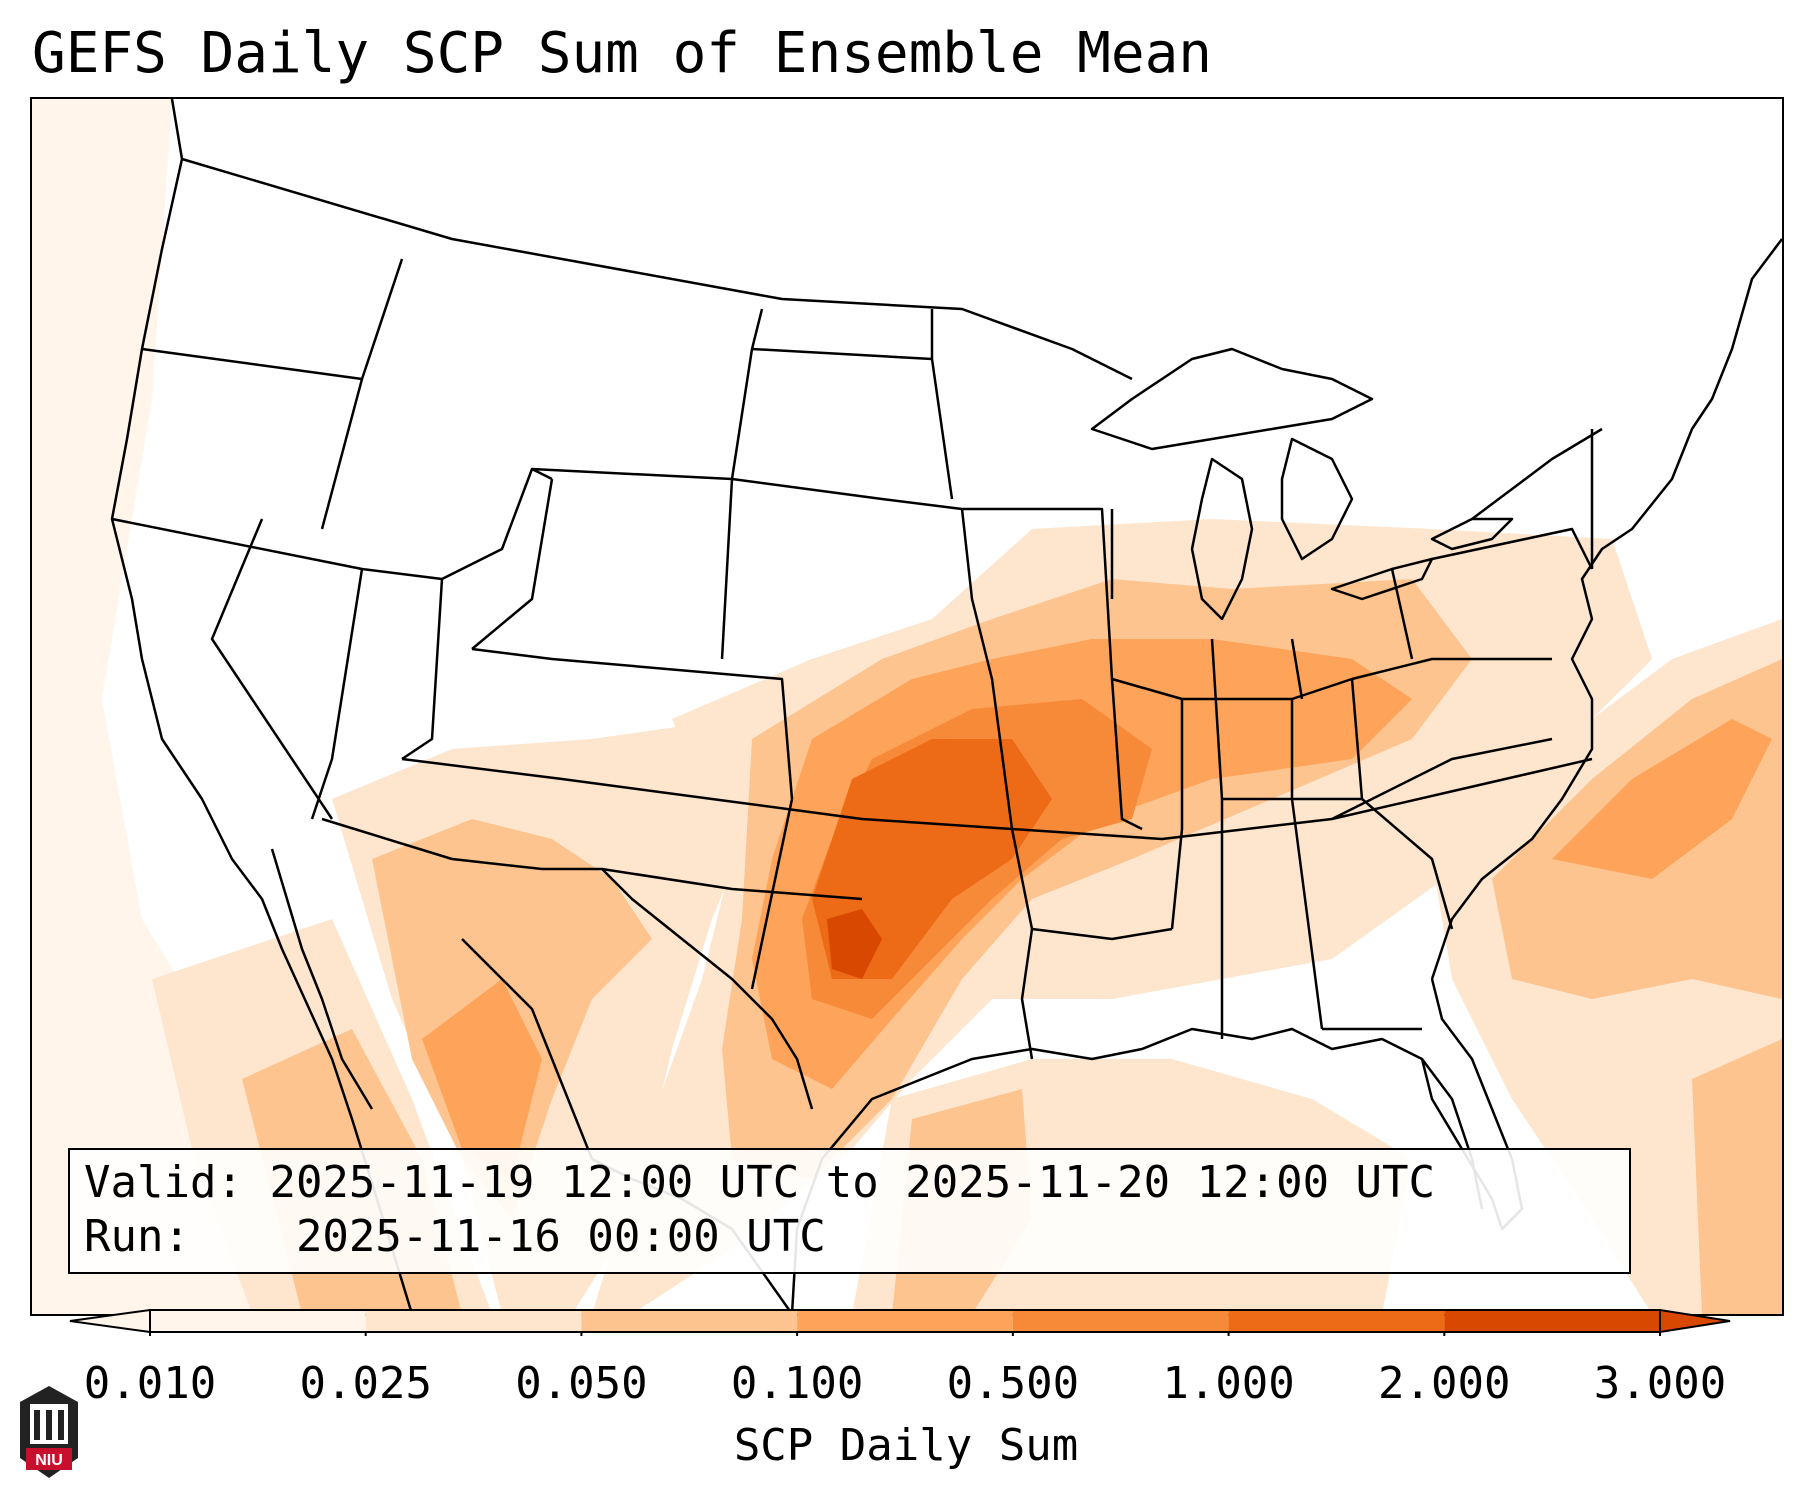 The width and height of the screenshot is (1803, 1500). I want to click on colorbar-tick-label: 2.000, so click(1444, 1383).